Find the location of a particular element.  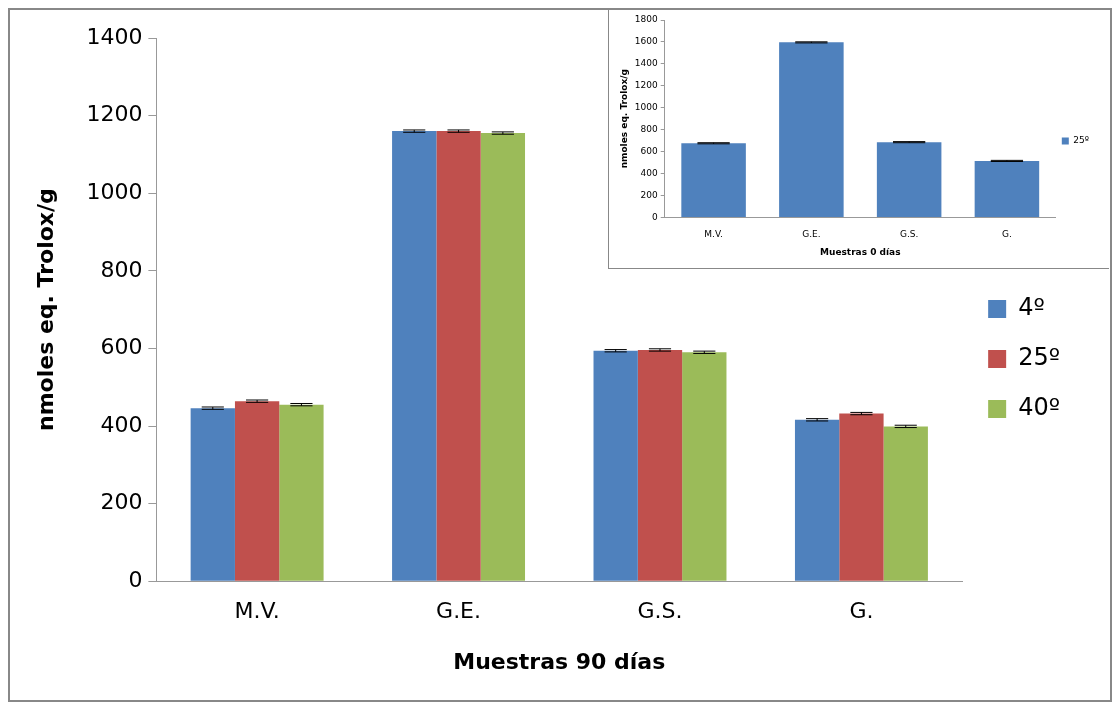

x-axis-title: Muestras 90 días is located at coordinates (559, 661).